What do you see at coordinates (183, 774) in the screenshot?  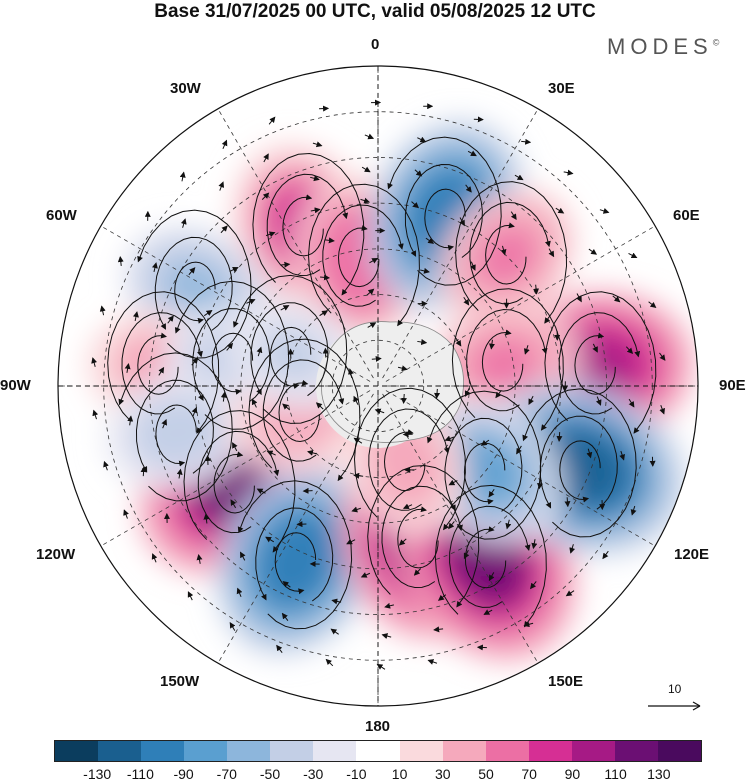 I see `colorbar-tick-label: -90` at bounding box center [183, 774].